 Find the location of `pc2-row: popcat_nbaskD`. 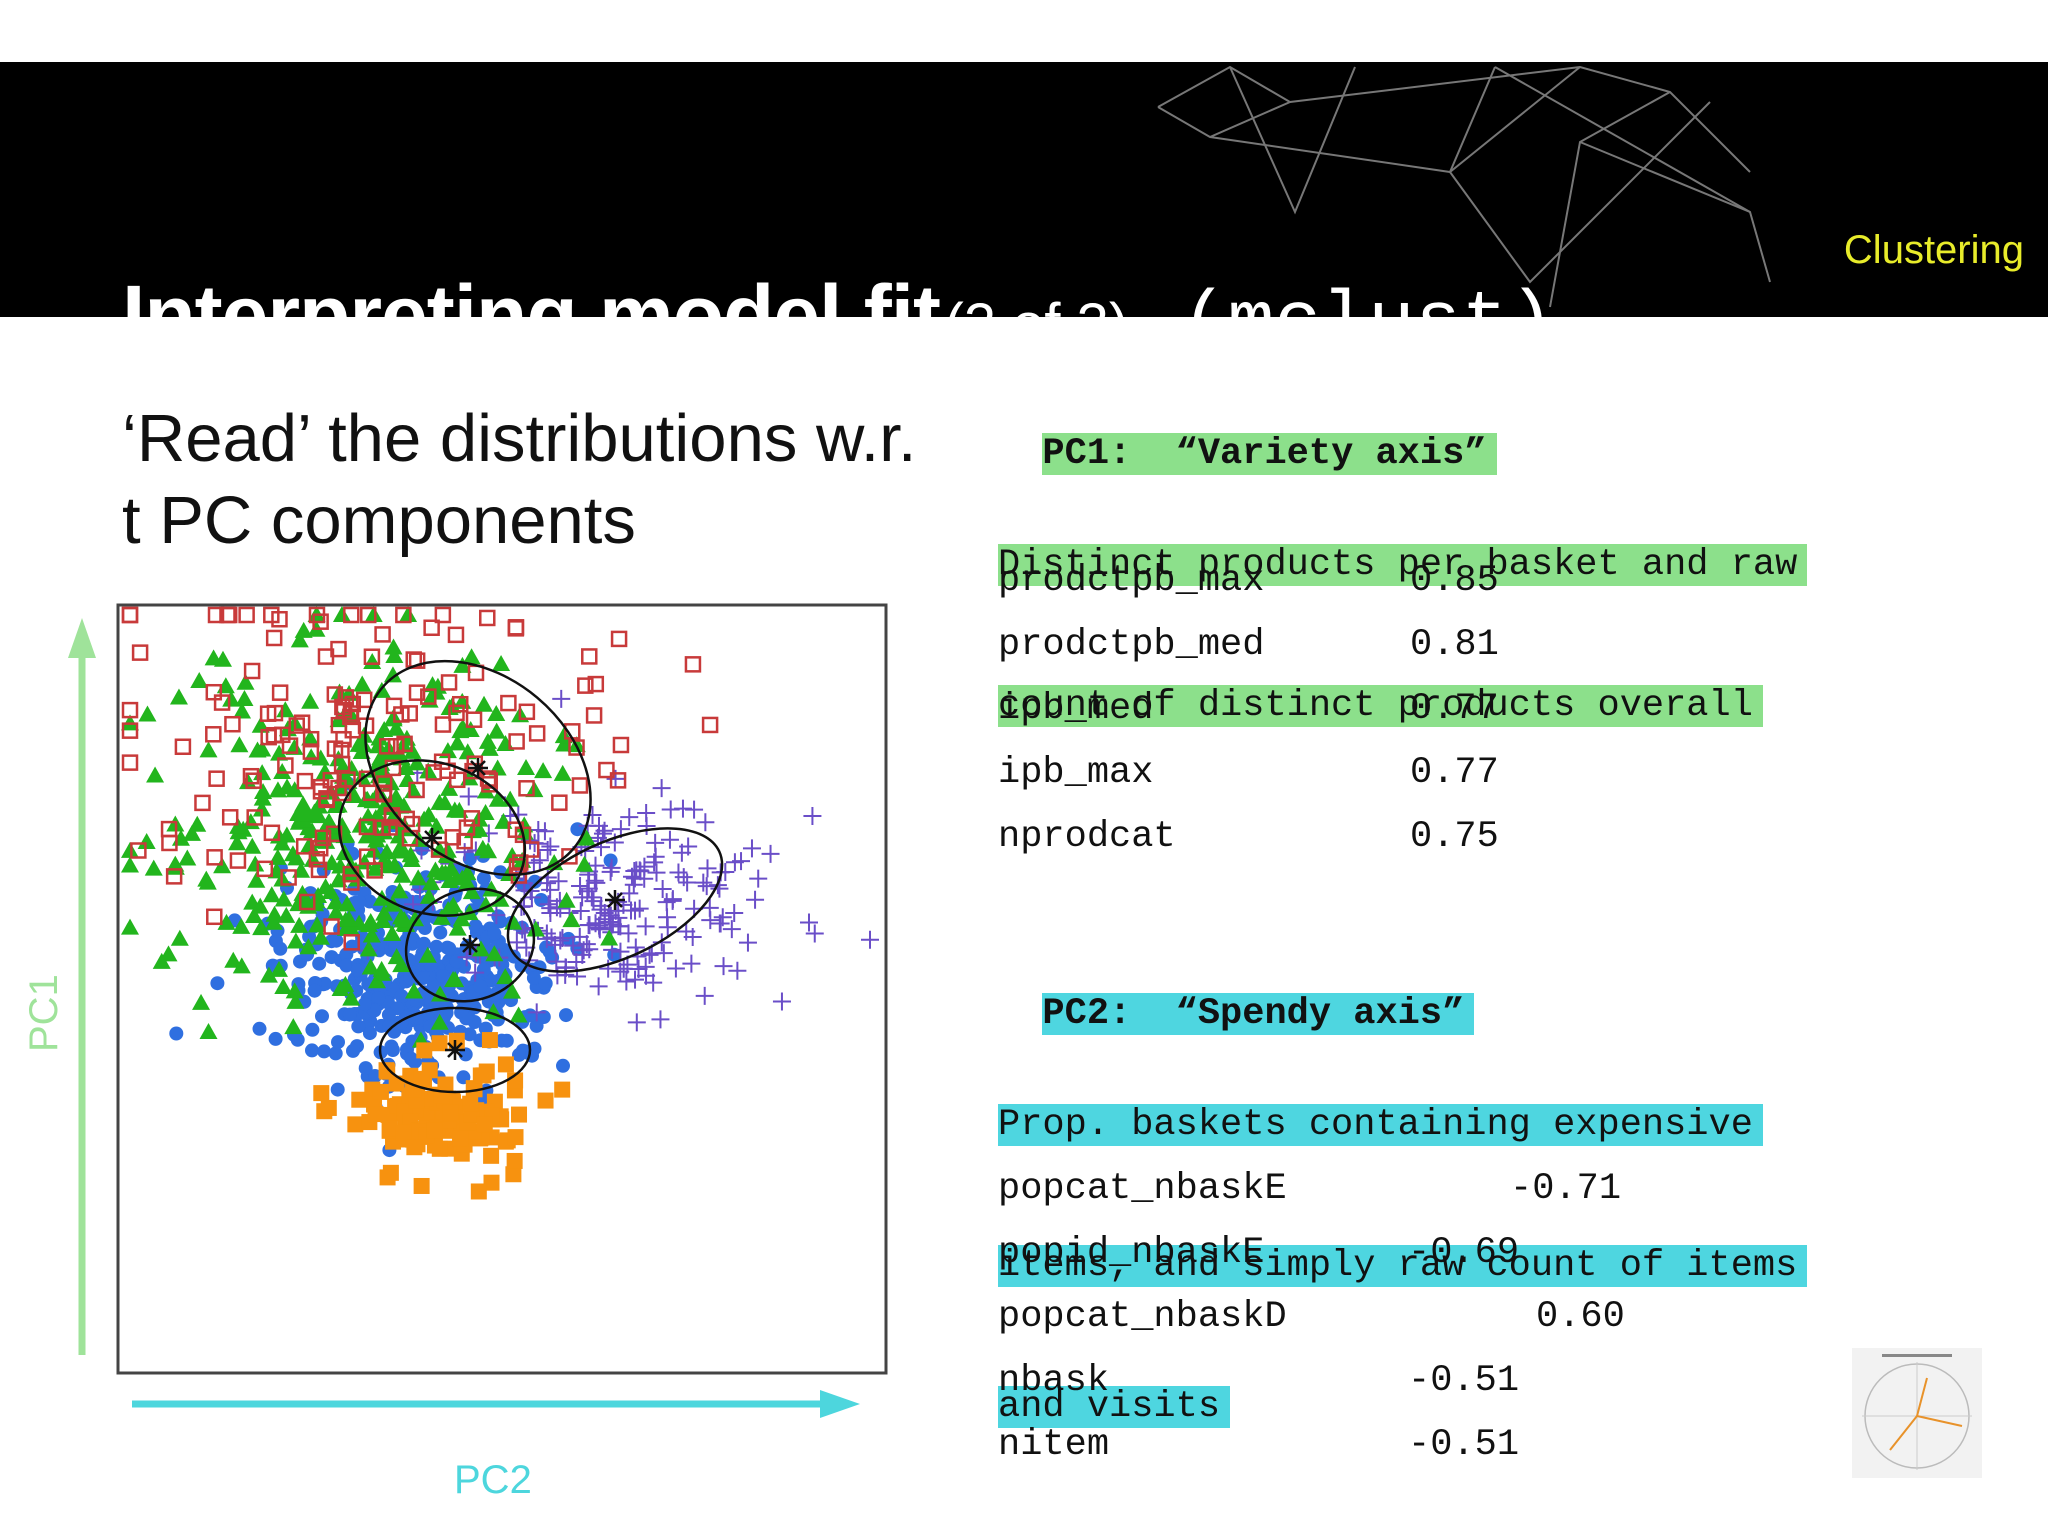

pc2-row: popcat_nbaskD is located at coordinates (1142, 1317).